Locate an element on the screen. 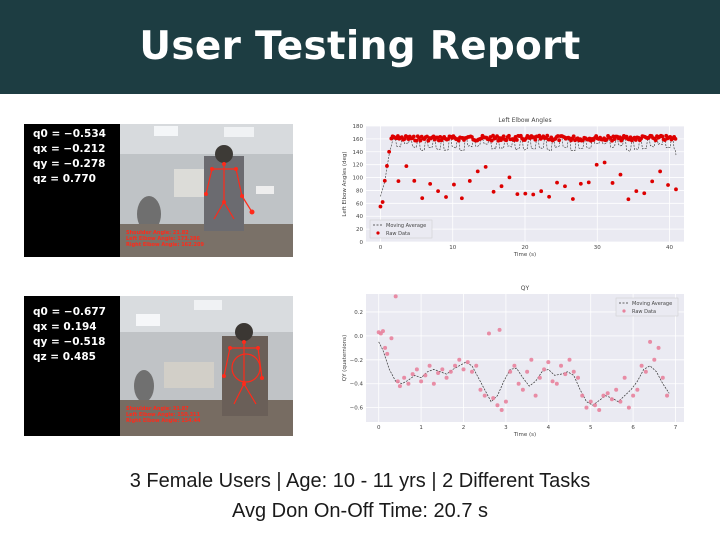 The image size is (720, 540). quaternion-qz: qz = 0.485 is located at coordinates (64, 357).